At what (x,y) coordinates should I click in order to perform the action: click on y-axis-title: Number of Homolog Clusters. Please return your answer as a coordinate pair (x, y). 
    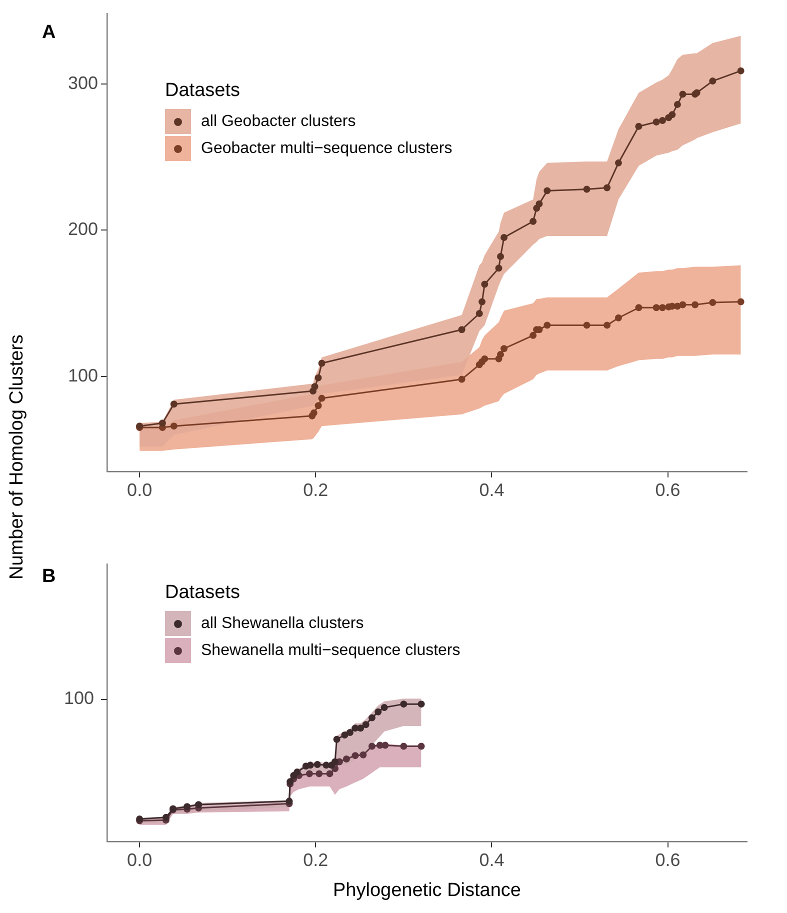
    Looking at the image, I should click on (17, 456).